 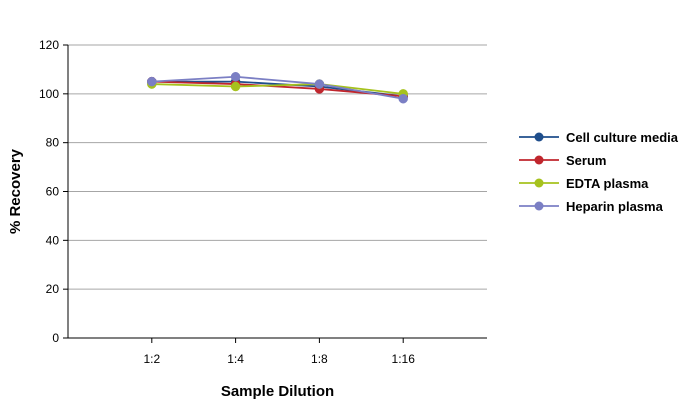 I want to click on legend-label: Serum, so click(x=586, y=160).